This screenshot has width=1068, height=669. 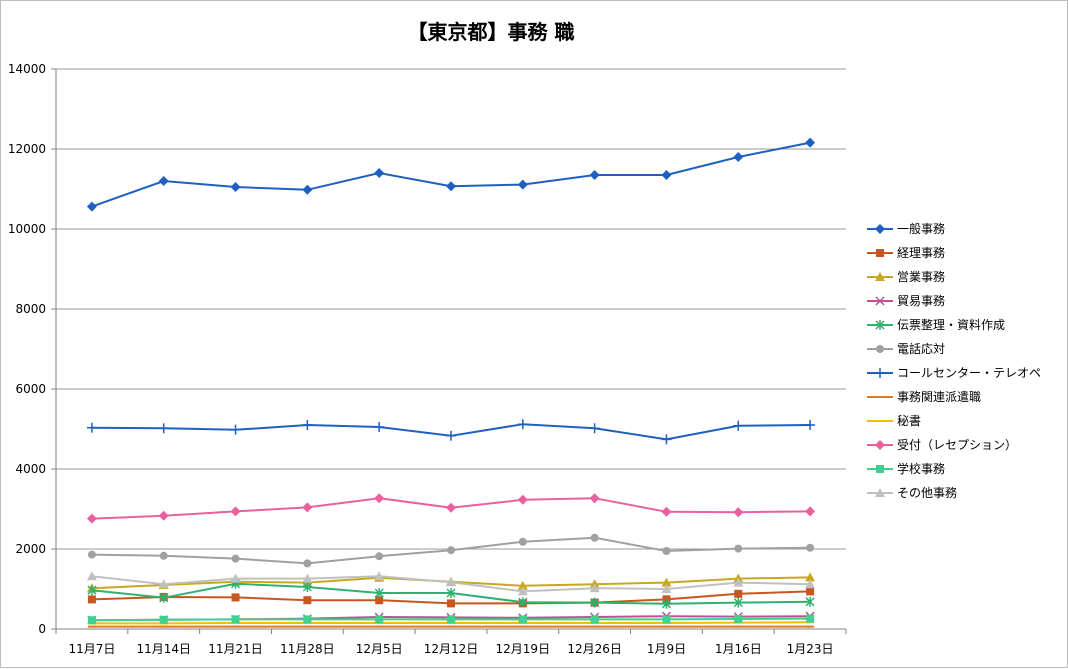 What do you see at coordinates (921, 301) in the screenshot?
I see `legend-label-3: 貿易事務` at bounding box center [921, 301].